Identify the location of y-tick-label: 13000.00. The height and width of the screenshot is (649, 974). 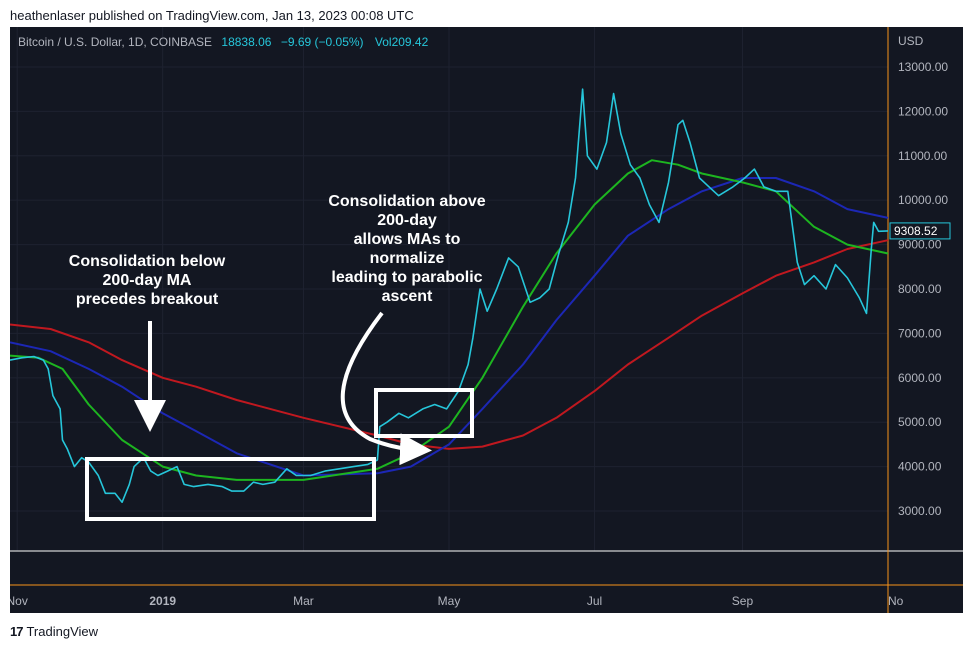
(923, 67).